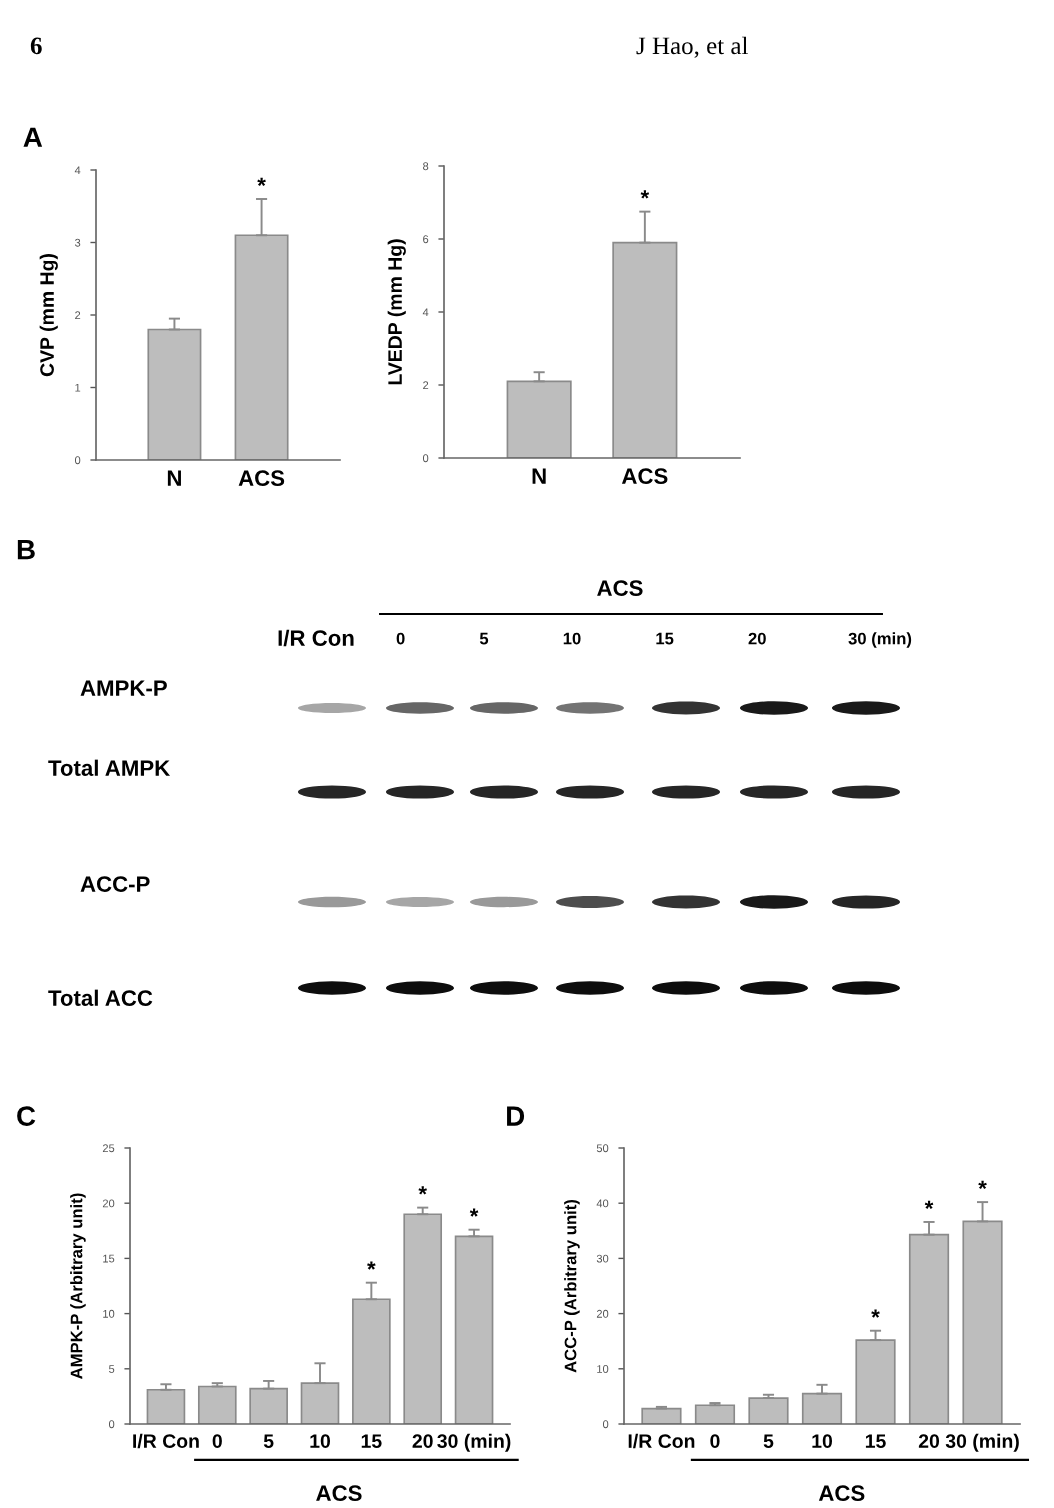 Image resolution: width=1054 pixels, height=1508 pixels. Describe the element at coordinates (316, 638) in the screenshot. I see `category-label: I/R Con` at that location.